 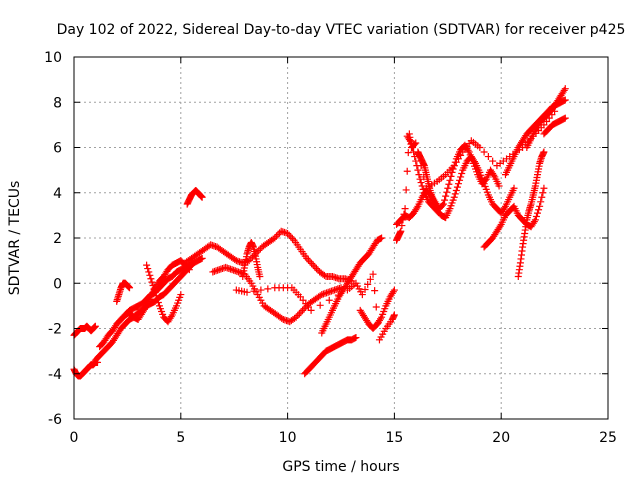 I want to click on x-tick-label: 0, so click(x=74, y=438).